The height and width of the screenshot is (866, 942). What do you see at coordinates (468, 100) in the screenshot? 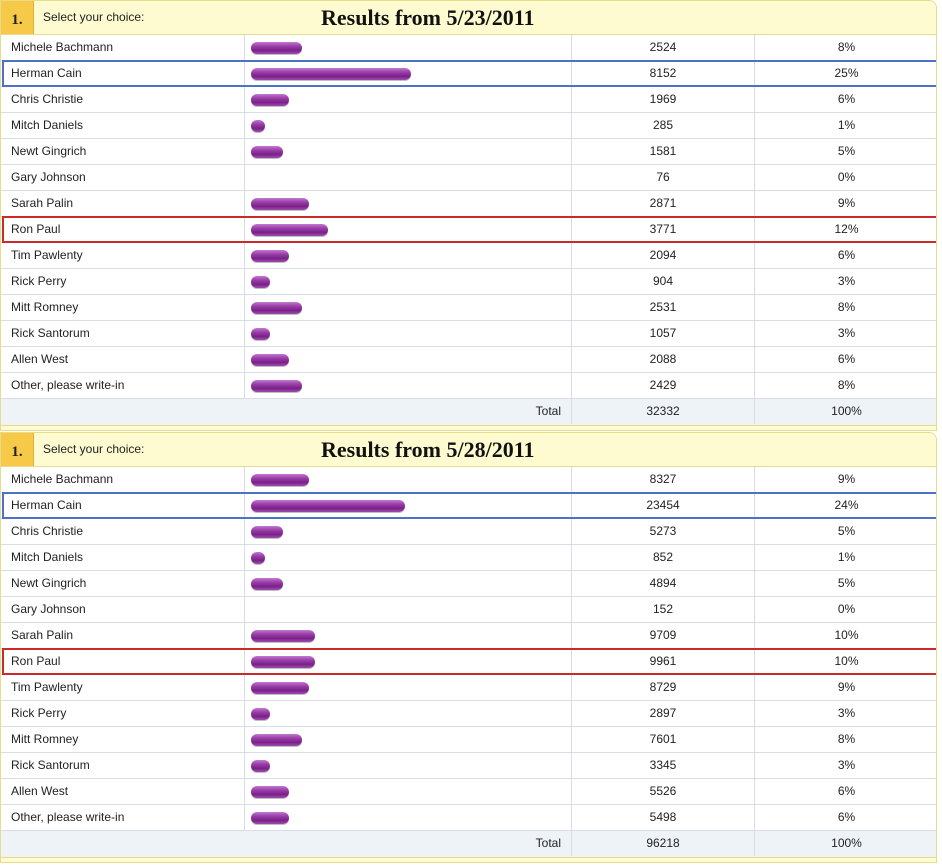
I see `result-row: Chris Christie 1969 6%` at bounding box center [468, 100].